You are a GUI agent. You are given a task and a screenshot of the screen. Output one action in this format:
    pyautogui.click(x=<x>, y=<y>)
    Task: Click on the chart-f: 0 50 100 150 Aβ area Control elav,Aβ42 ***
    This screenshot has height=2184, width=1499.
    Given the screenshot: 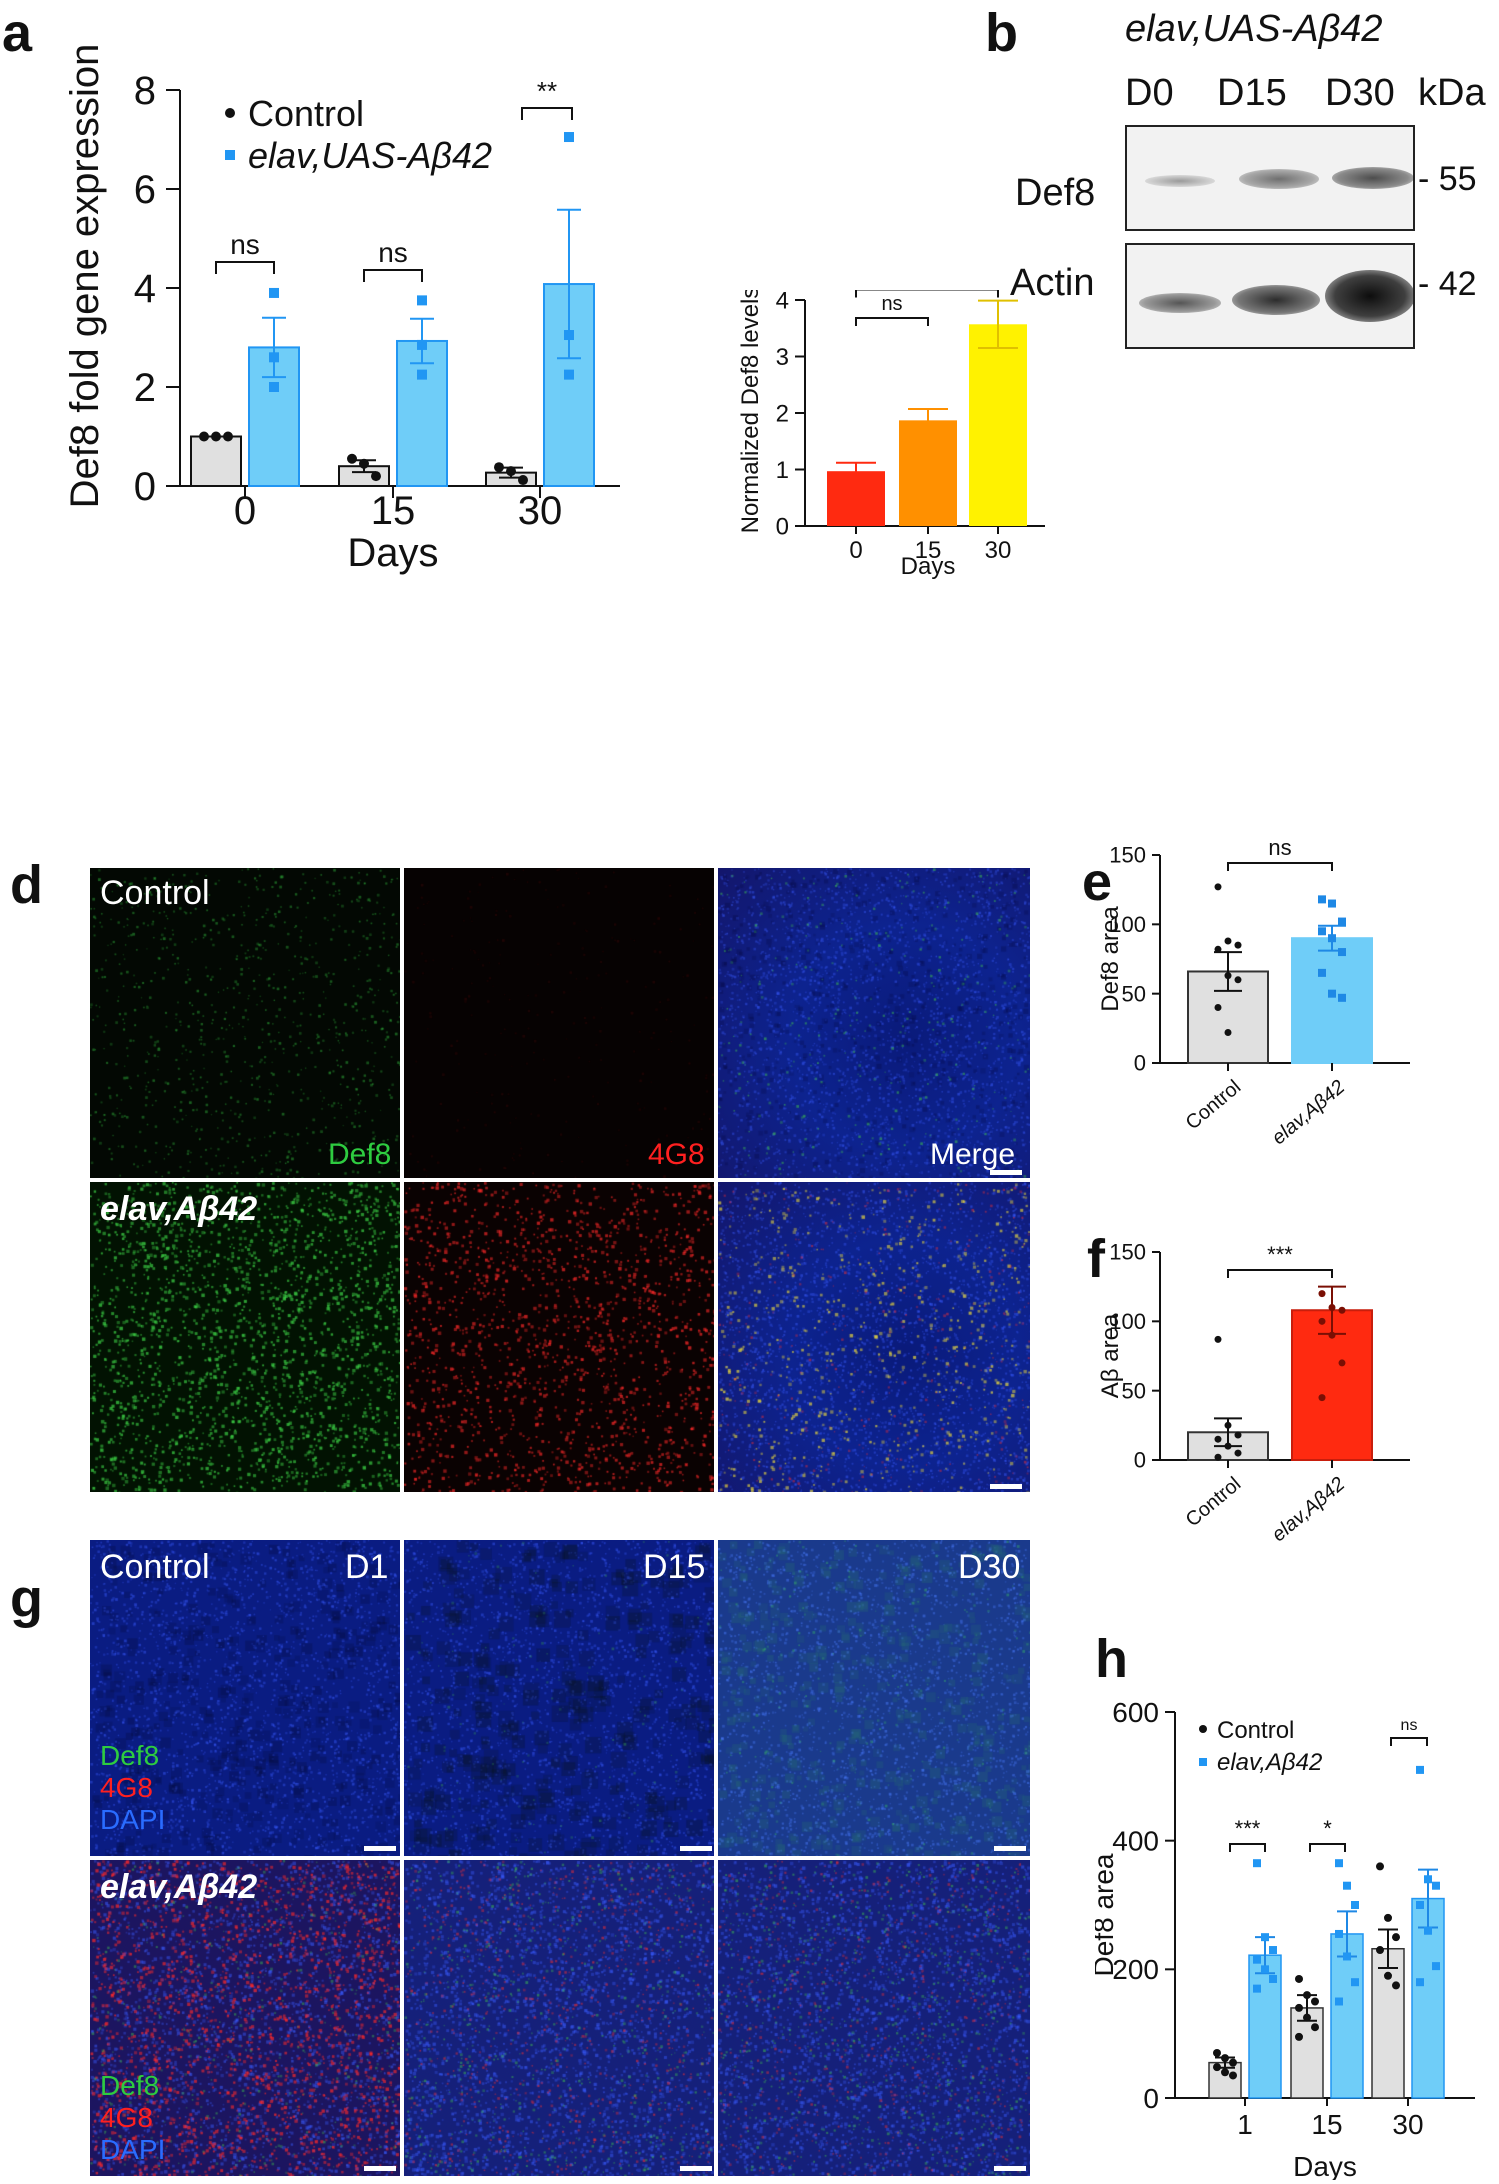 What is the action you would take?
    pyautogui.click(x=1255, y=1393)
    